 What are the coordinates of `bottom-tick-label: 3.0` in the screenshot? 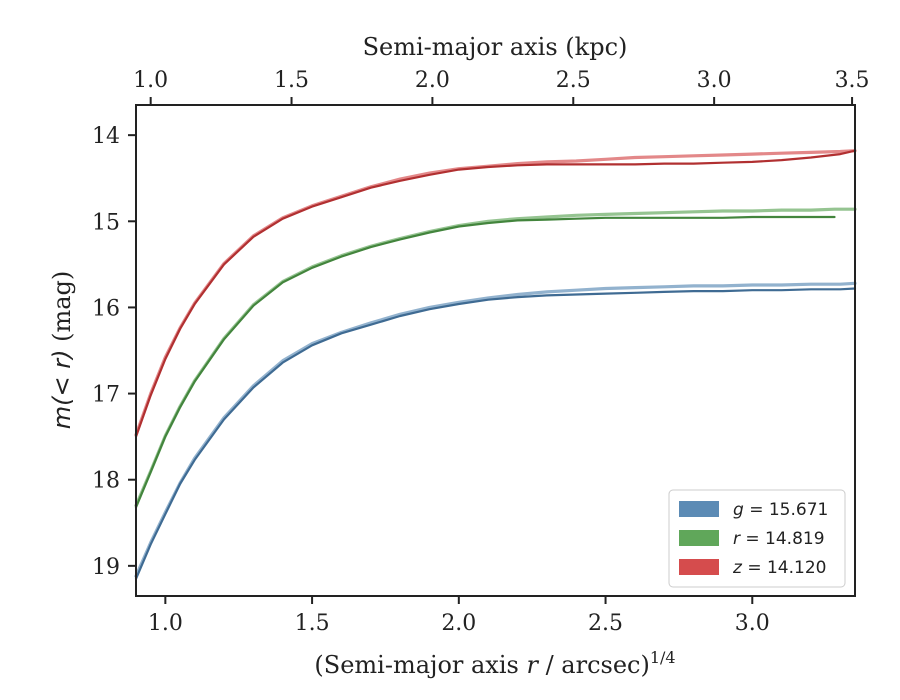 It's located at (752, 623).